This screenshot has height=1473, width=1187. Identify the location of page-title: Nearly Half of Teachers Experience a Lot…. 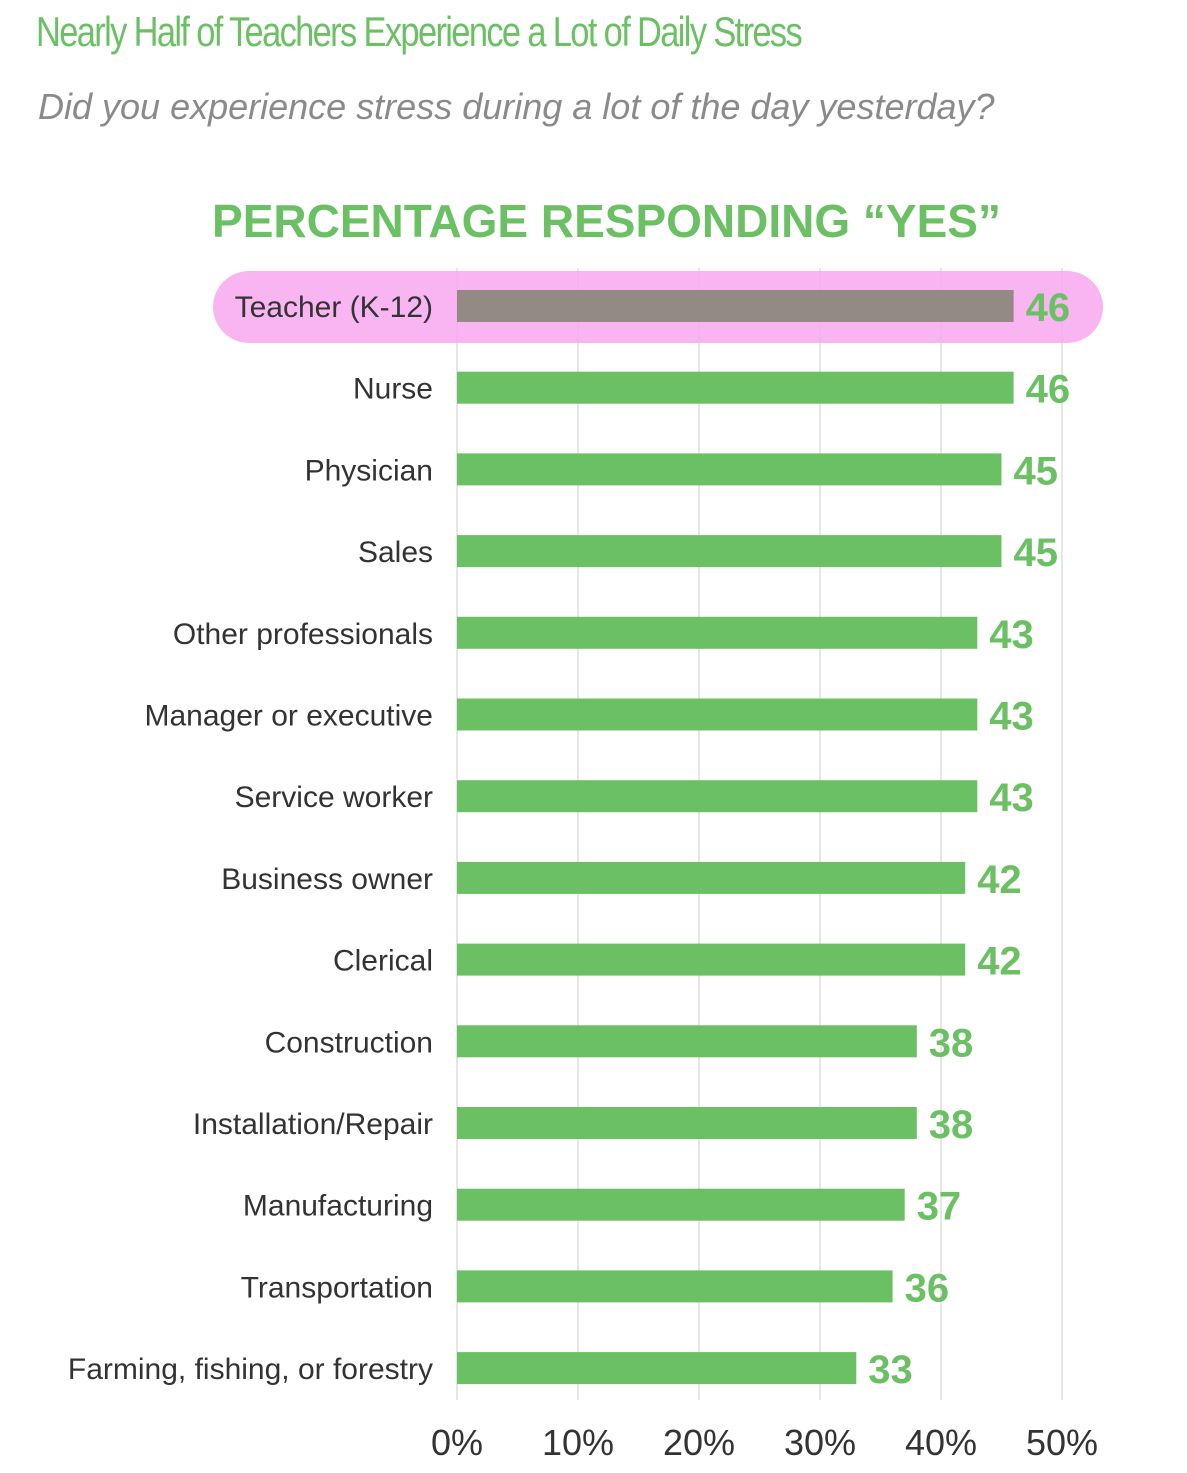
(419, 31).